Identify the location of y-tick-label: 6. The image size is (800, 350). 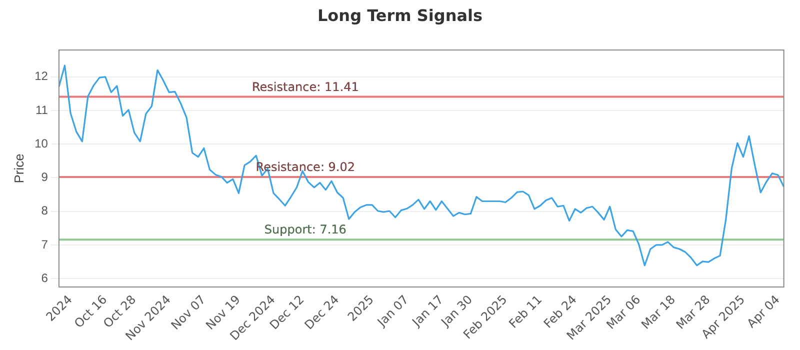
(44, 277).